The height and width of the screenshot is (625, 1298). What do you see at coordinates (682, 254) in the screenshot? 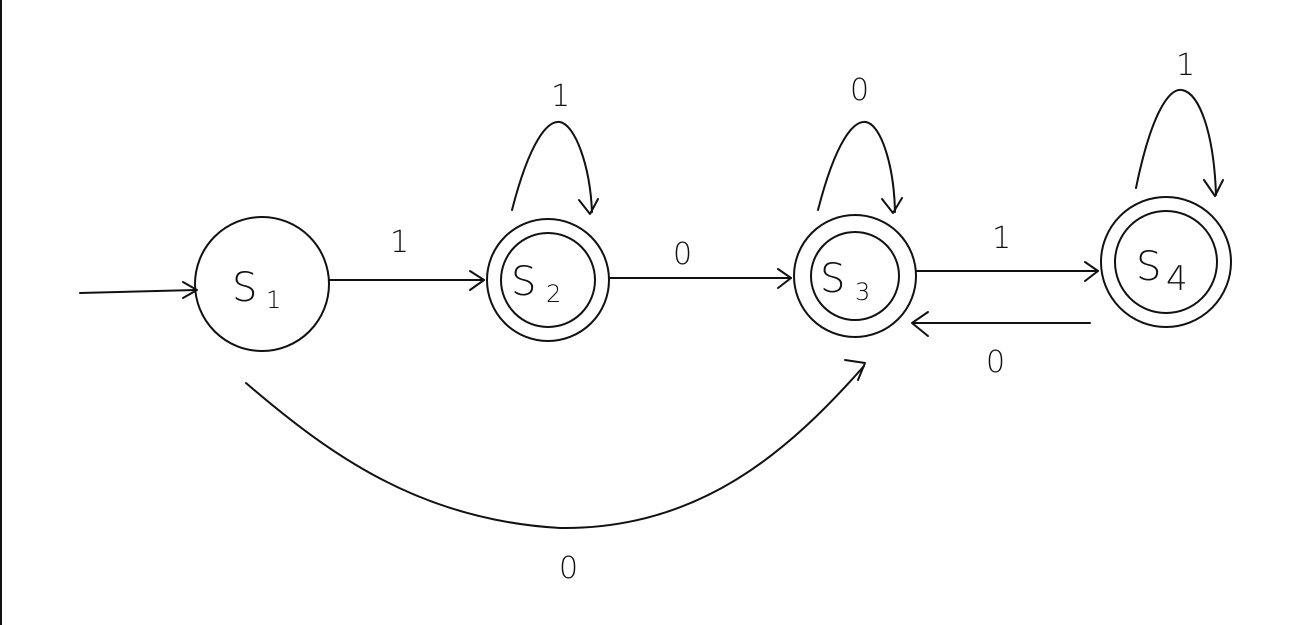
I see `transition-s2-s3-label: 0` at bounding box center [682, 254].